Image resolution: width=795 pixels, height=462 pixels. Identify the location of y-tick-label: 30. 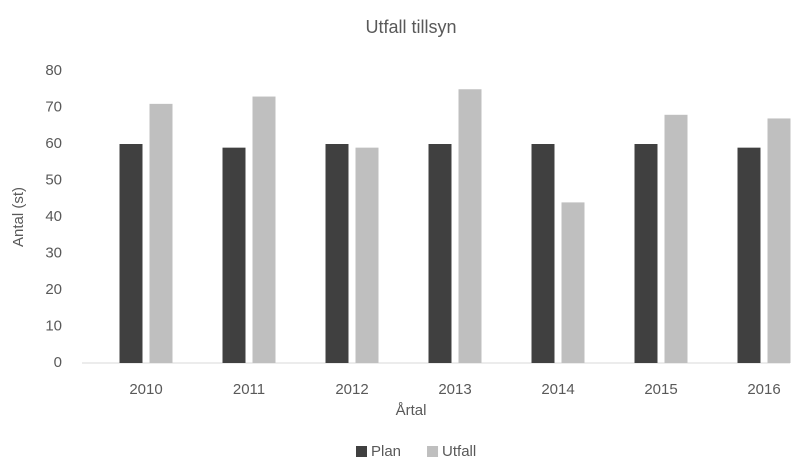
(53, 252).